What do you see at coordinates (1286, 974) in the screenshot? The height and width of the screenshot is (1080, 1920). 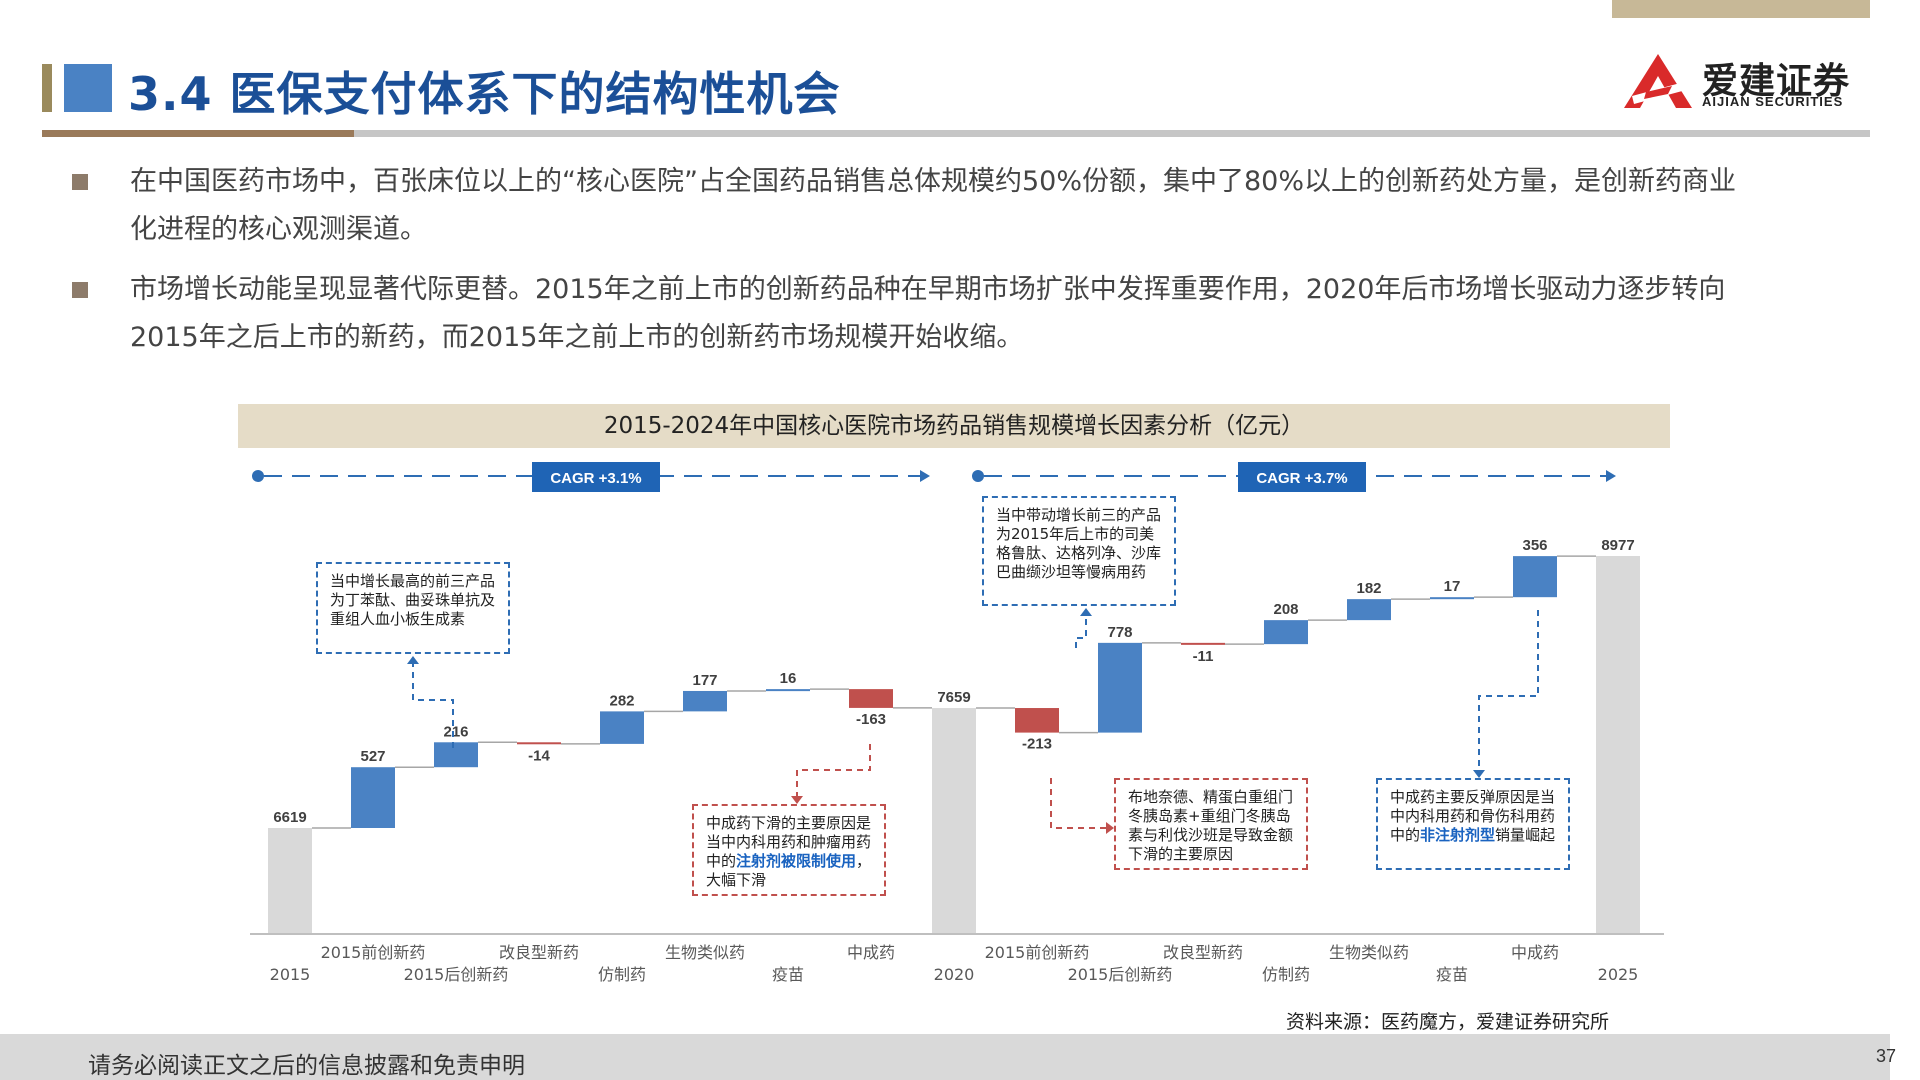 I see `x-tick-label-13: 仿制药` at bounding box center [1286, 974].